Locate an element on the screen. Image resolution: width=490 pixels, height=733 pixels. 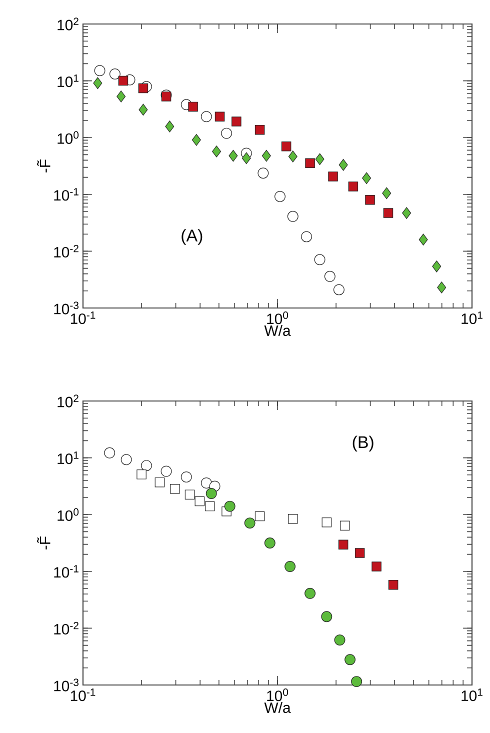
annotation: (B) is located at coordinates (363, 444).